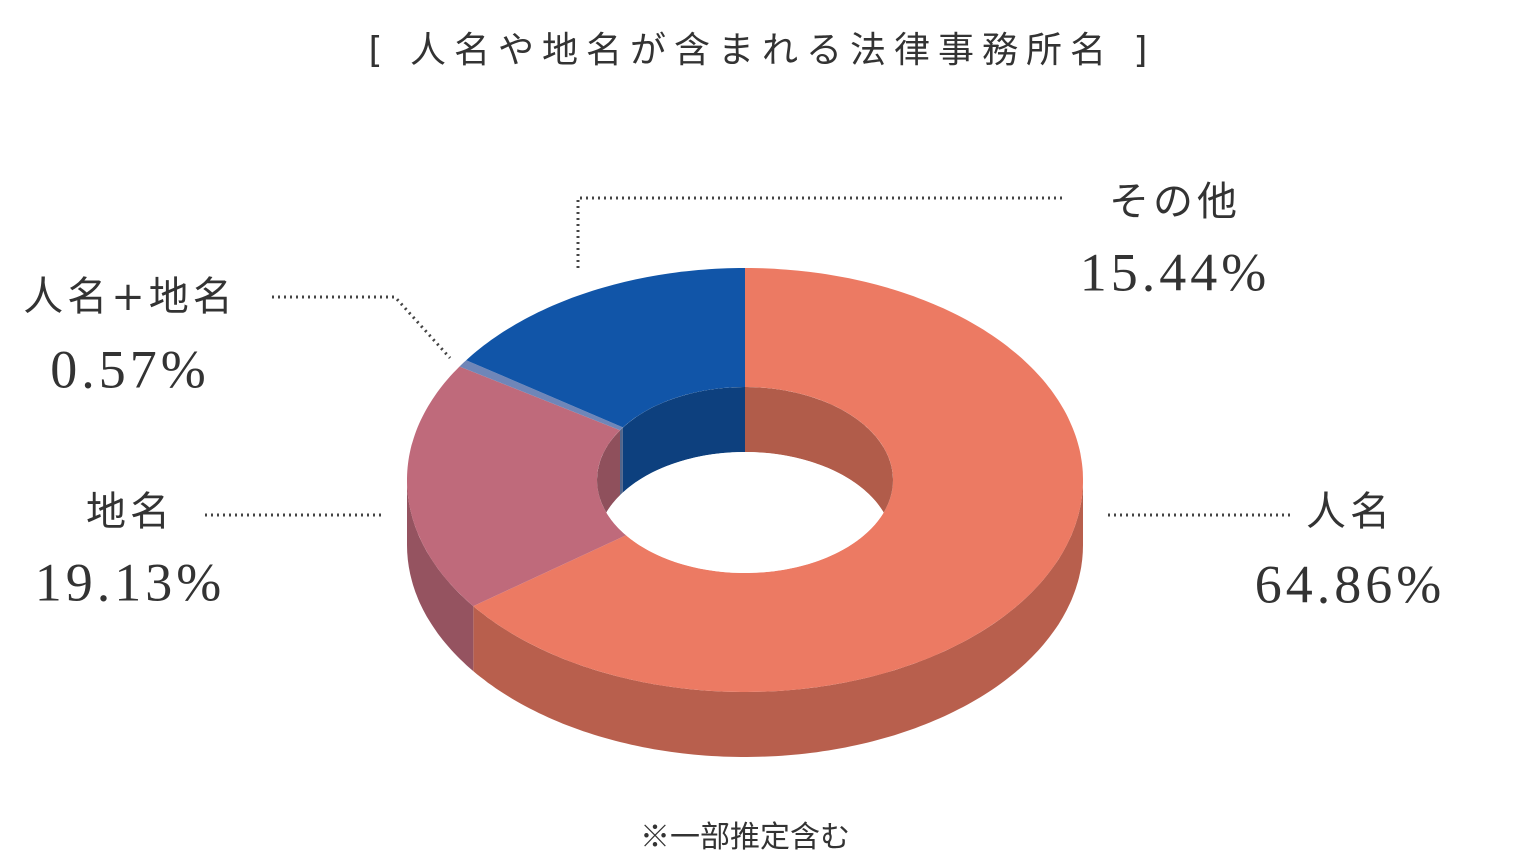 The image size is (1523, 863). Describe the element at coordinates (130, 512) in the screenshot. I see `slice-label: 地名` at that location.